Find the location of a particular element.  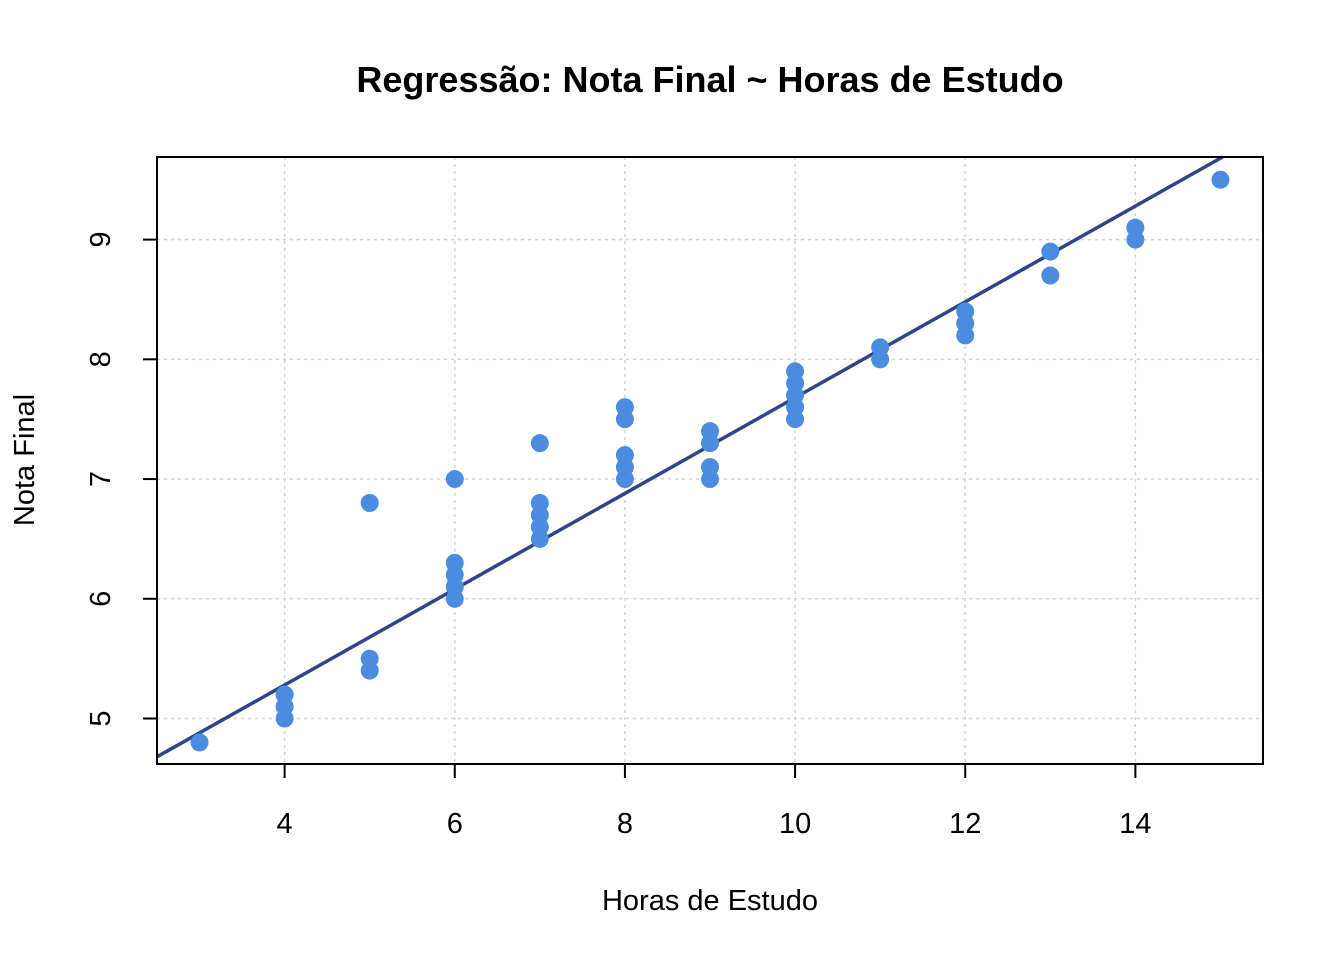

x-tick-label: 6 is located at coordinates (455, 824).